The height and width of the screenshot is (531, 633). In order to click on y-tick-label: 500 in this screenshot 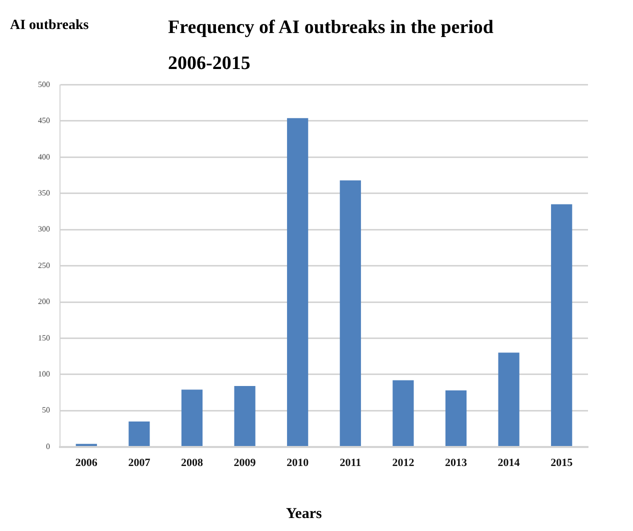, I will do `click(44, 84)`.